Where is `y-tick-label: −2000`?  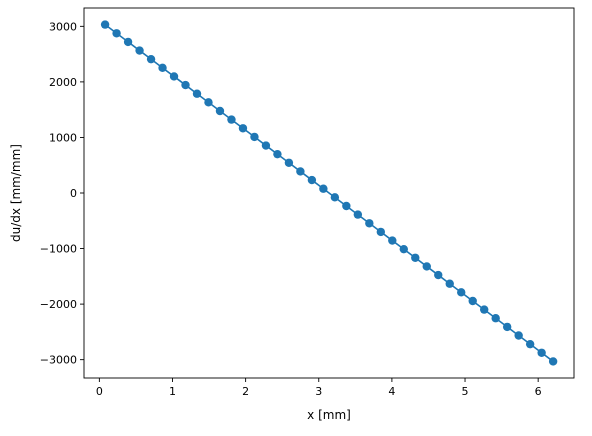 y-tick-label: −2000 is located at coordinates (58, 304).